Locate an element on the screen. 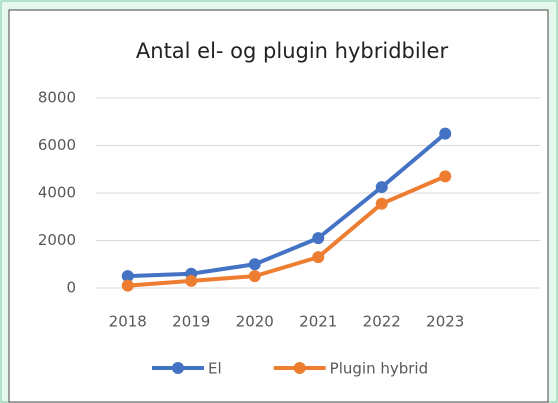  y-tick-label: 4000 is located at coordinates (57, 193).